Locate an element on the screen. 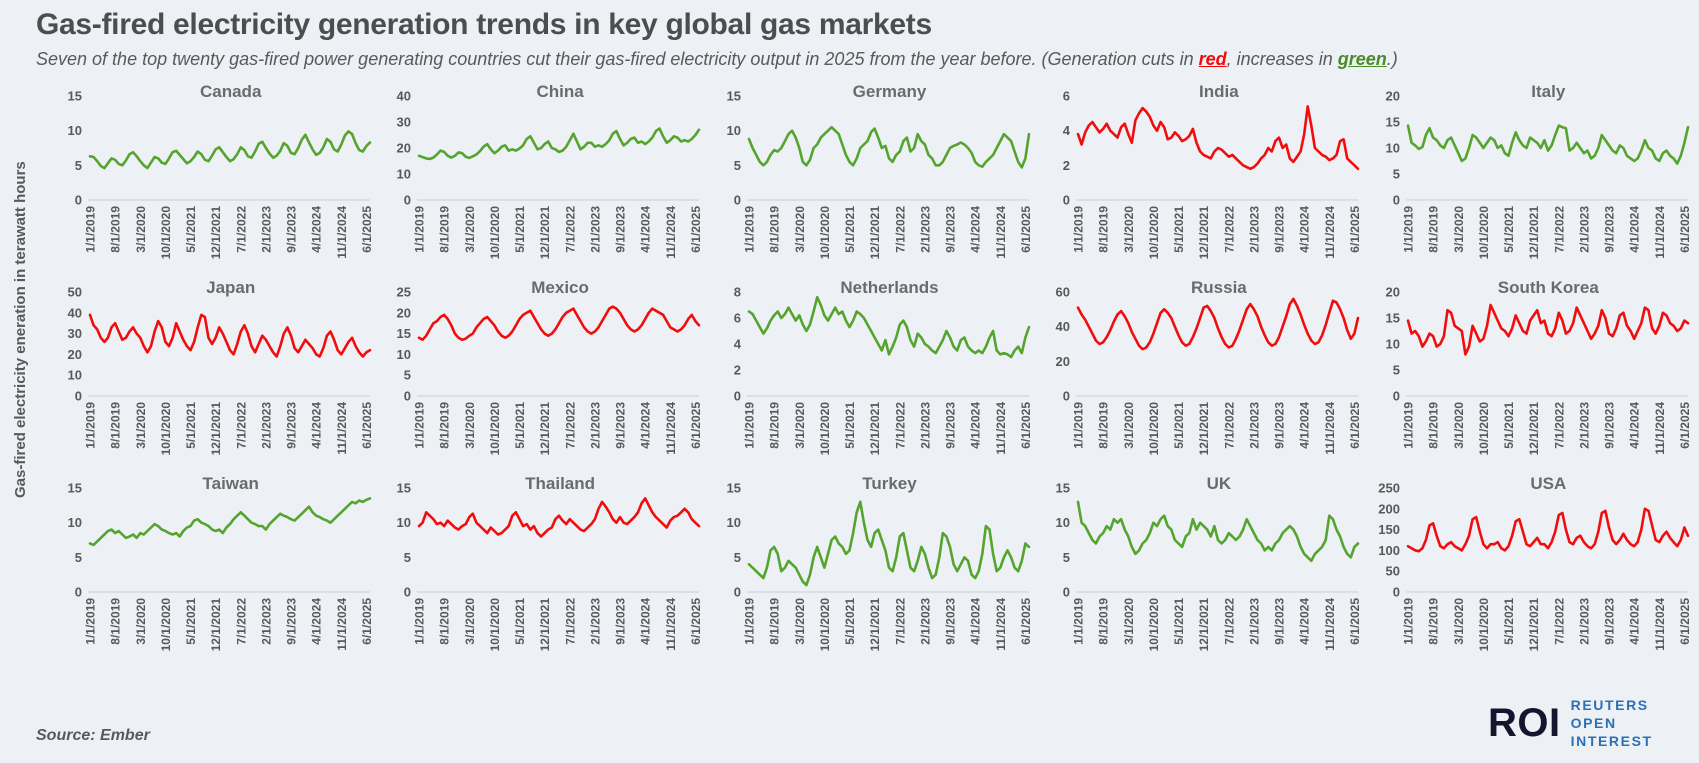 Image resolution: width=1699 pixels, height=763 pixels. y-tick-label: 25 is located at coordinates (404, 292).